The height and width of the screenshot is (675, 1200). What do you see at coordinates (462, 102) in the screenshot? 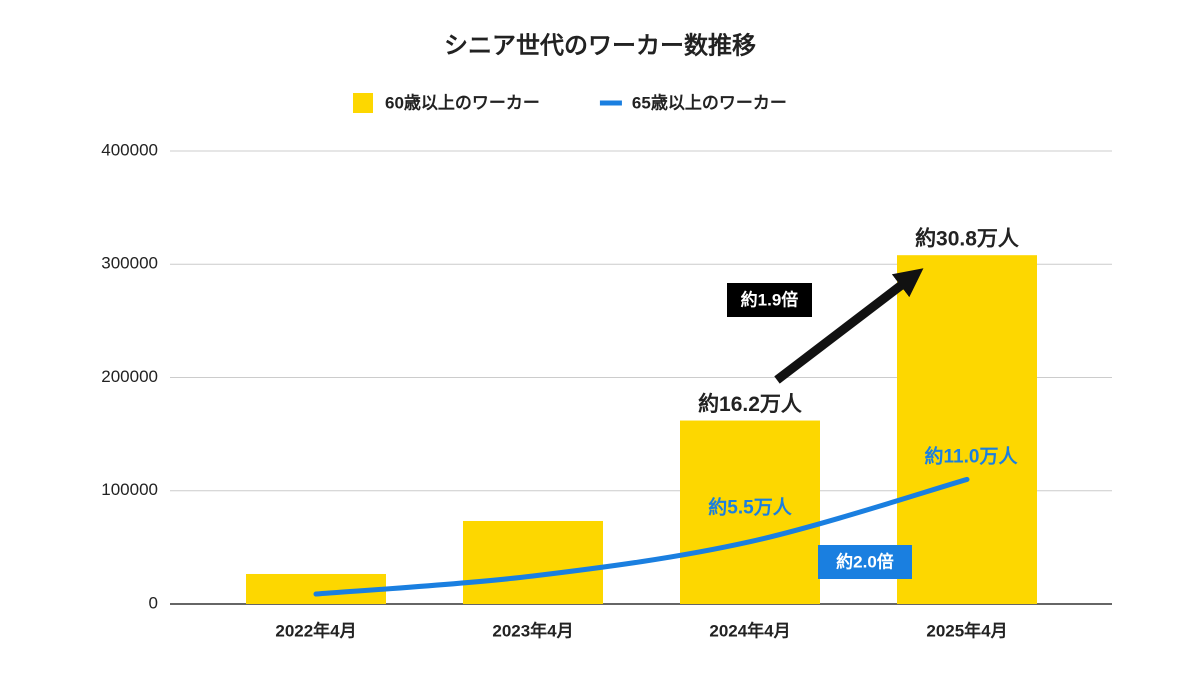
I see `legend-label: 60歳以上のワーカー` at bounding box center [462, 102].